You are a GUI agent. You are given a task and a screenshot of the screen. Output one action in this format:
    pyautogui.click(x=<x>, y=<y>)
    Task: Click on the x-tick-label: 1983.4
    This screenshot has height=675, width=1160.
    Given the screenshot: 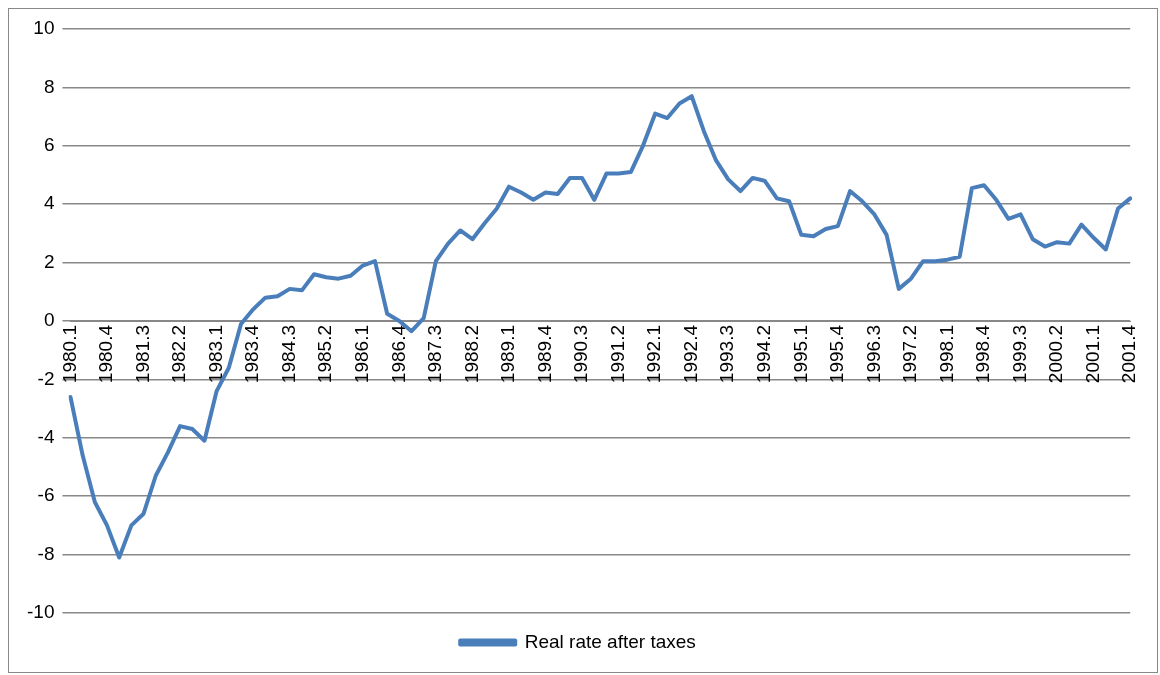 What is the action you would take?
    pyautogui.click(x=252, y=354)
    